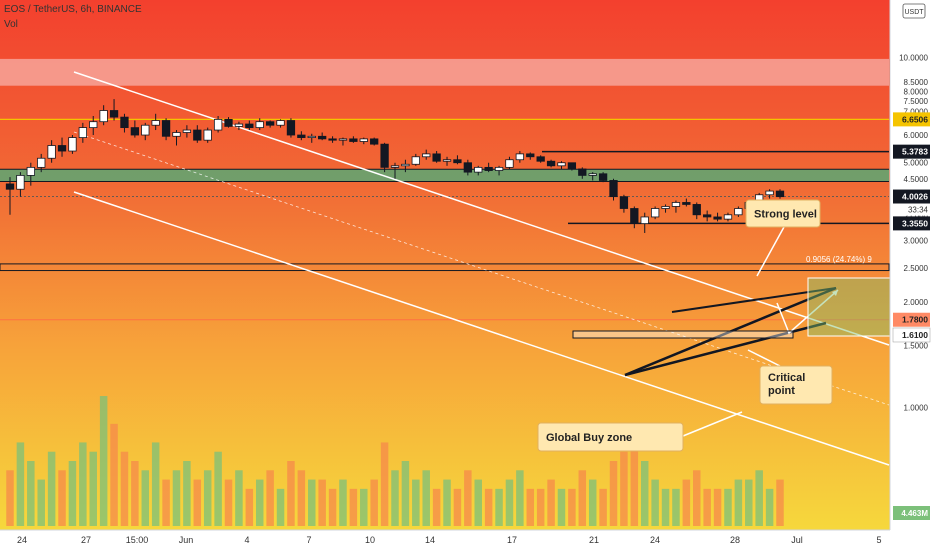  What do you see at coordinates (308, 540) in the screenshot?
I see `time-tick: 7` at bounding box center [308, 540].